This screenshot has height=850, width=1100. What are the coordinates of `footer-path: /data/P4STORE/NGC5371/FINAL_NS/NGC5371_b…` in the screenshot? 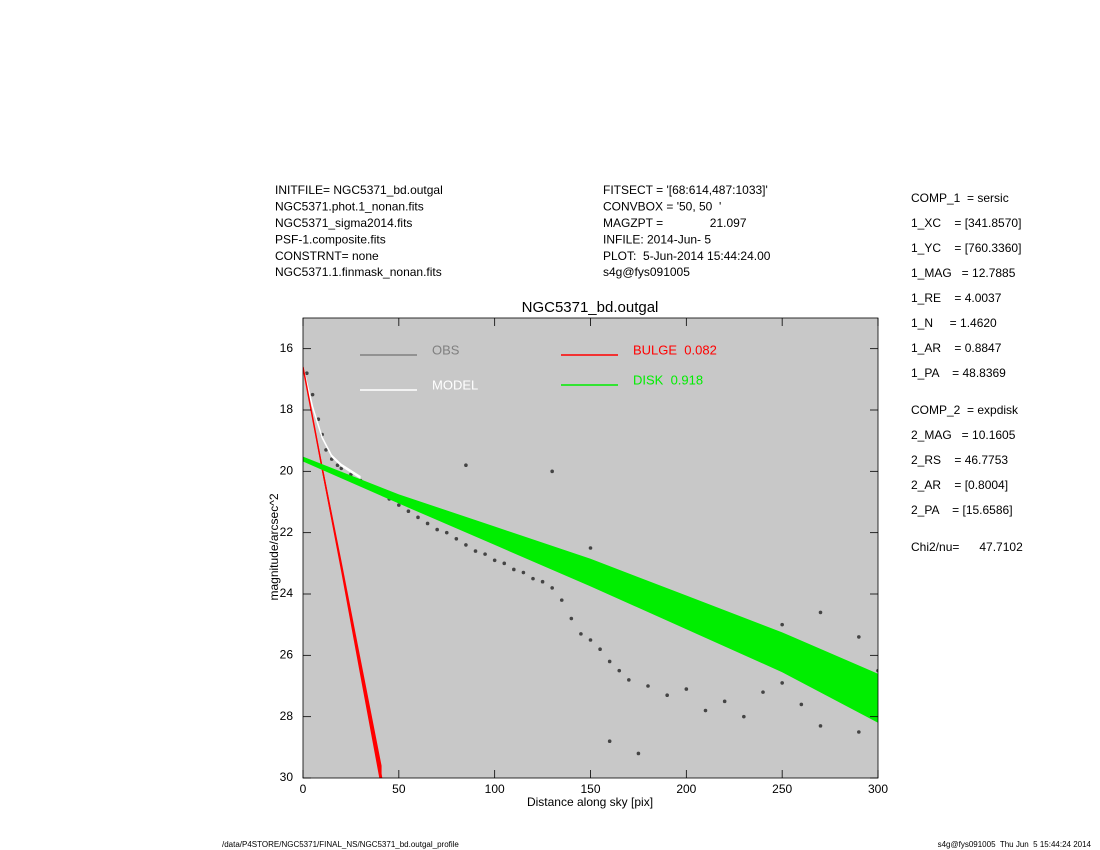 It's located at (340, 844).